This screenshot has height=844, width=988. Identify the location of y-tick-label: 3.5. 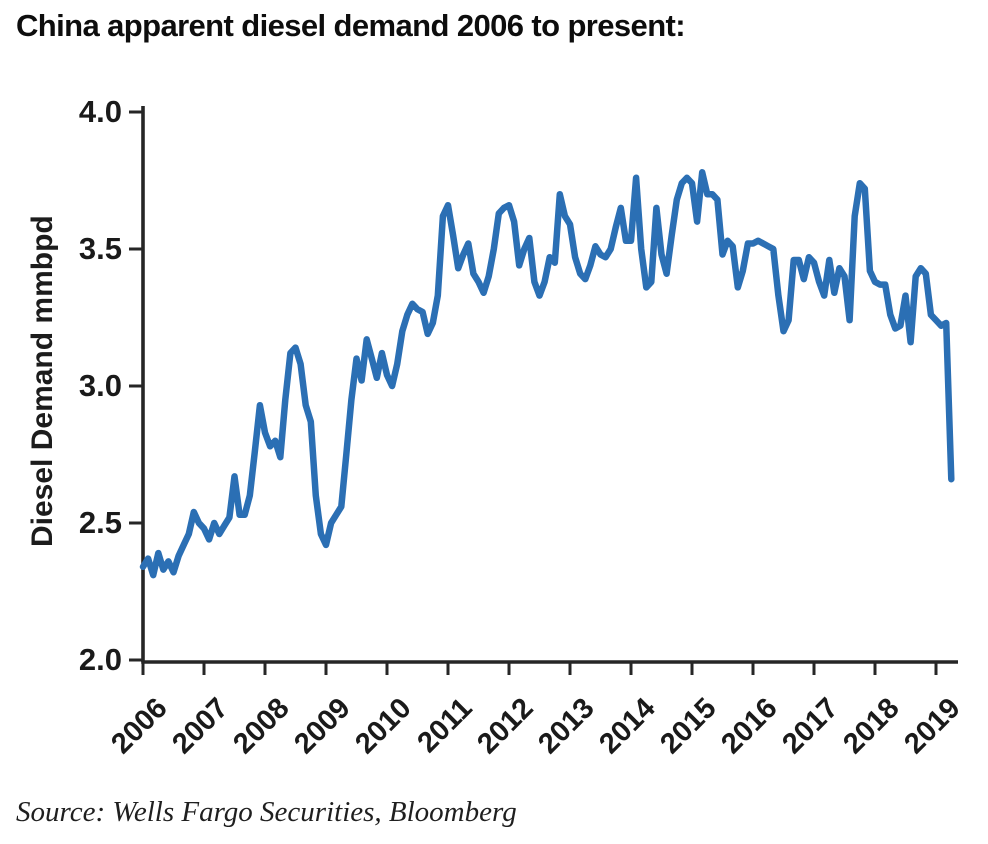
(100, 248).